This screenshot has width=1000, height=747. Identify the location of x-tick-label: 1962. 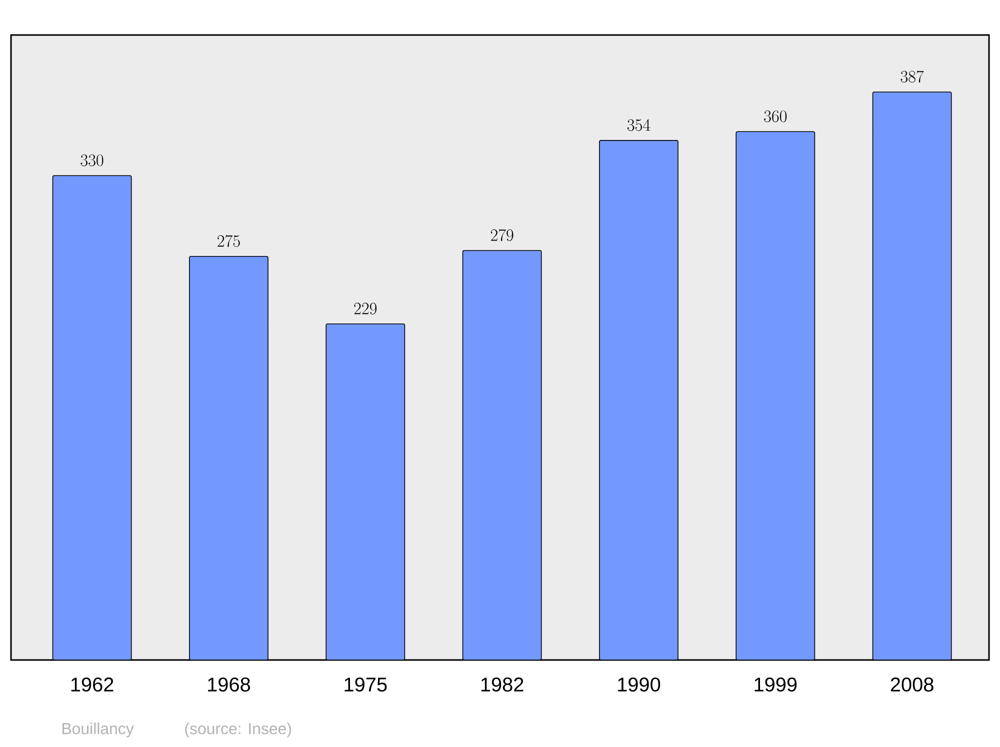
(92, 685).